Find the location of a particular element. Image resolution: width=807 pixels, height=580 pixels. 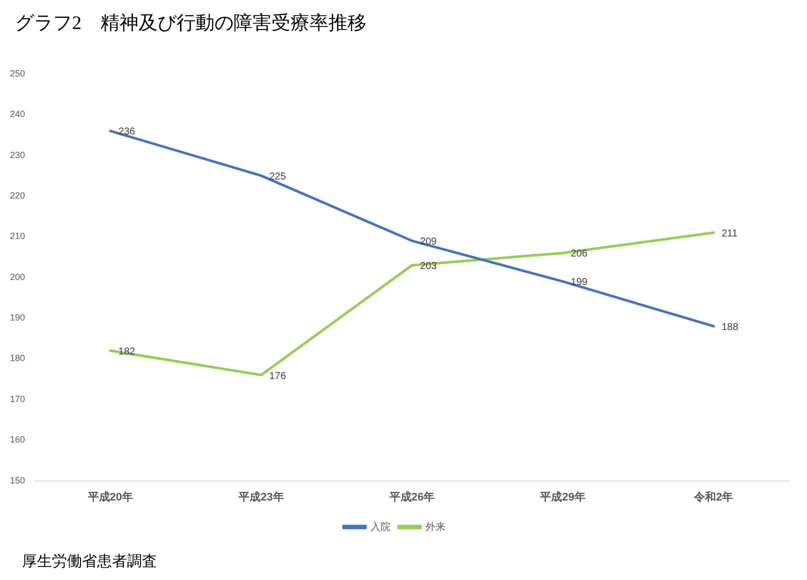

text: 厚生労働省患者調査 is located at coordinates (89, 561).